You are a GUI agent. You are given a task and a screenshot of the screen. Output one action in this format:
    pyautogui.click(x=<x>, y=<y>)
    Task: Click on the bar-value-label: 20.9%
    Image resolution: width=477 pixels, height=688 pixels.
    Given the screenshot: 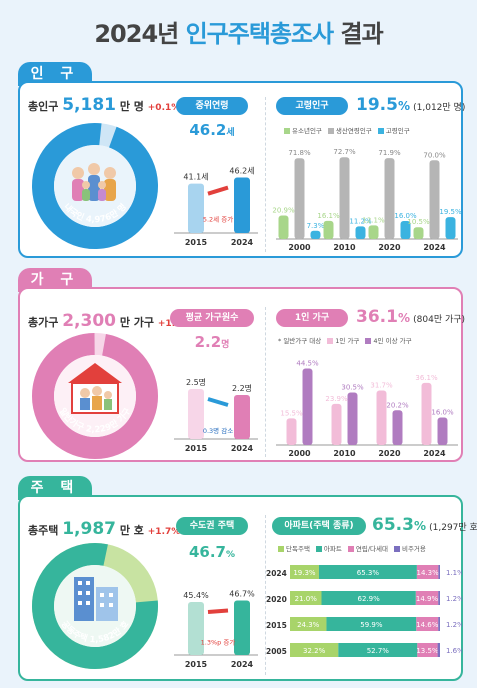 What is the action you would take?
    pyautogui.click(x=283, y=210)
    